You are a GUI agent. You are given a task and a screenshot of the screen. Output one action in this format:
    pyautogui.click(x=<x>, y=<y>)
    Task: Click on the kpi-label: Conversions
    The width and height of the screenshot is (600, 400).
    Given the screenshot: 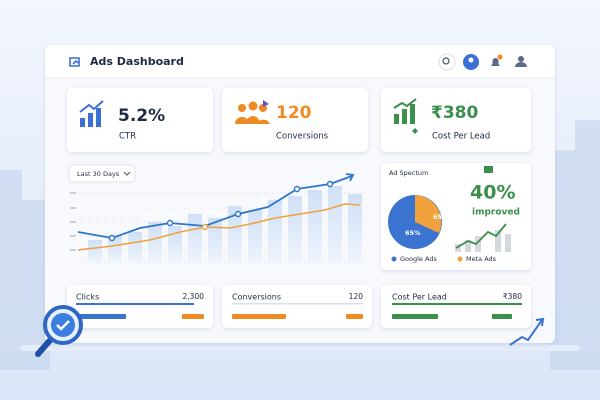 What is the action you would take?
    pyautogui.click(x=302, y=137)
    